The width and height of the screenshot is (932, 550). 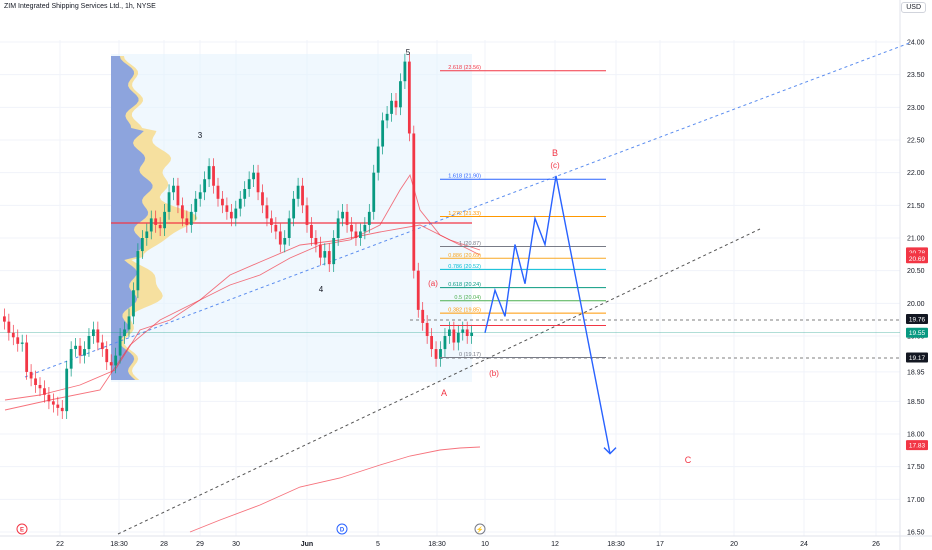 I want to click on volume-profile-bars-down, so click(x=132, y=218).